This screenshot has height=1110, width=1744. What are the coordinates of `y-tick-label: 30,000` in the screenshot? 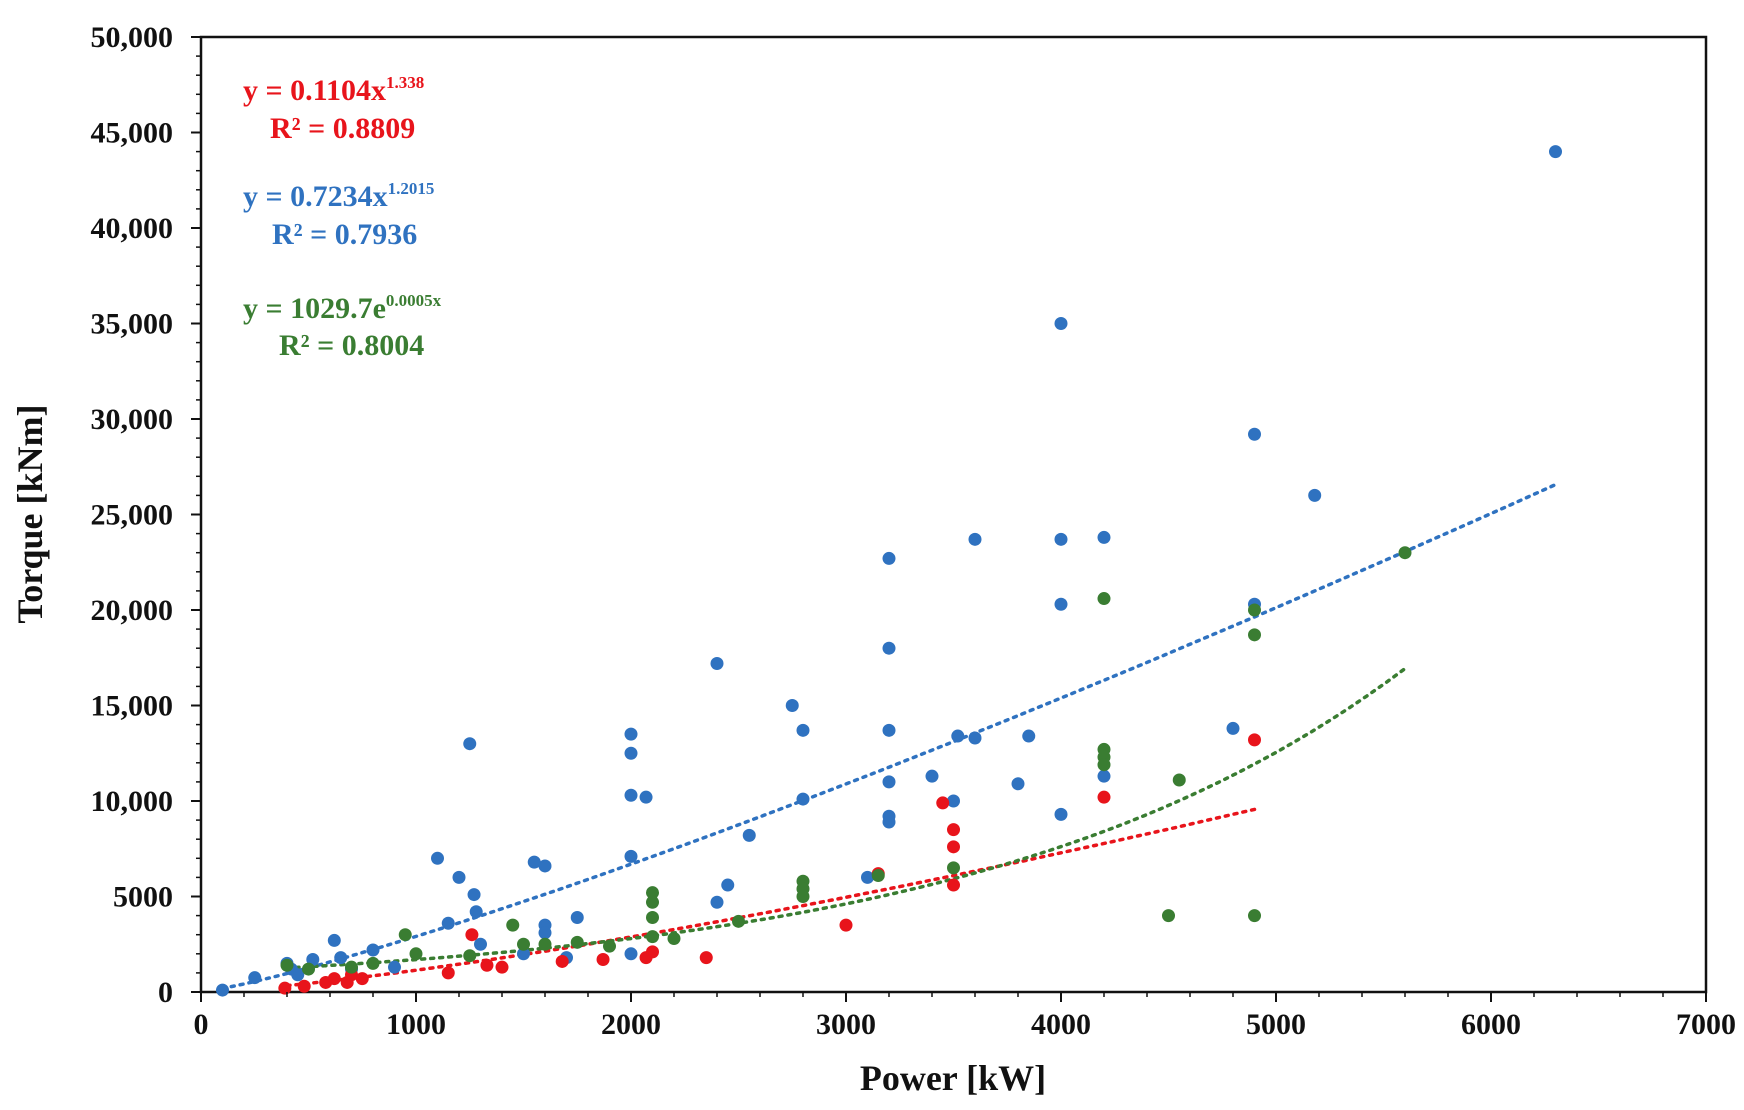 It's located at (132, 419).